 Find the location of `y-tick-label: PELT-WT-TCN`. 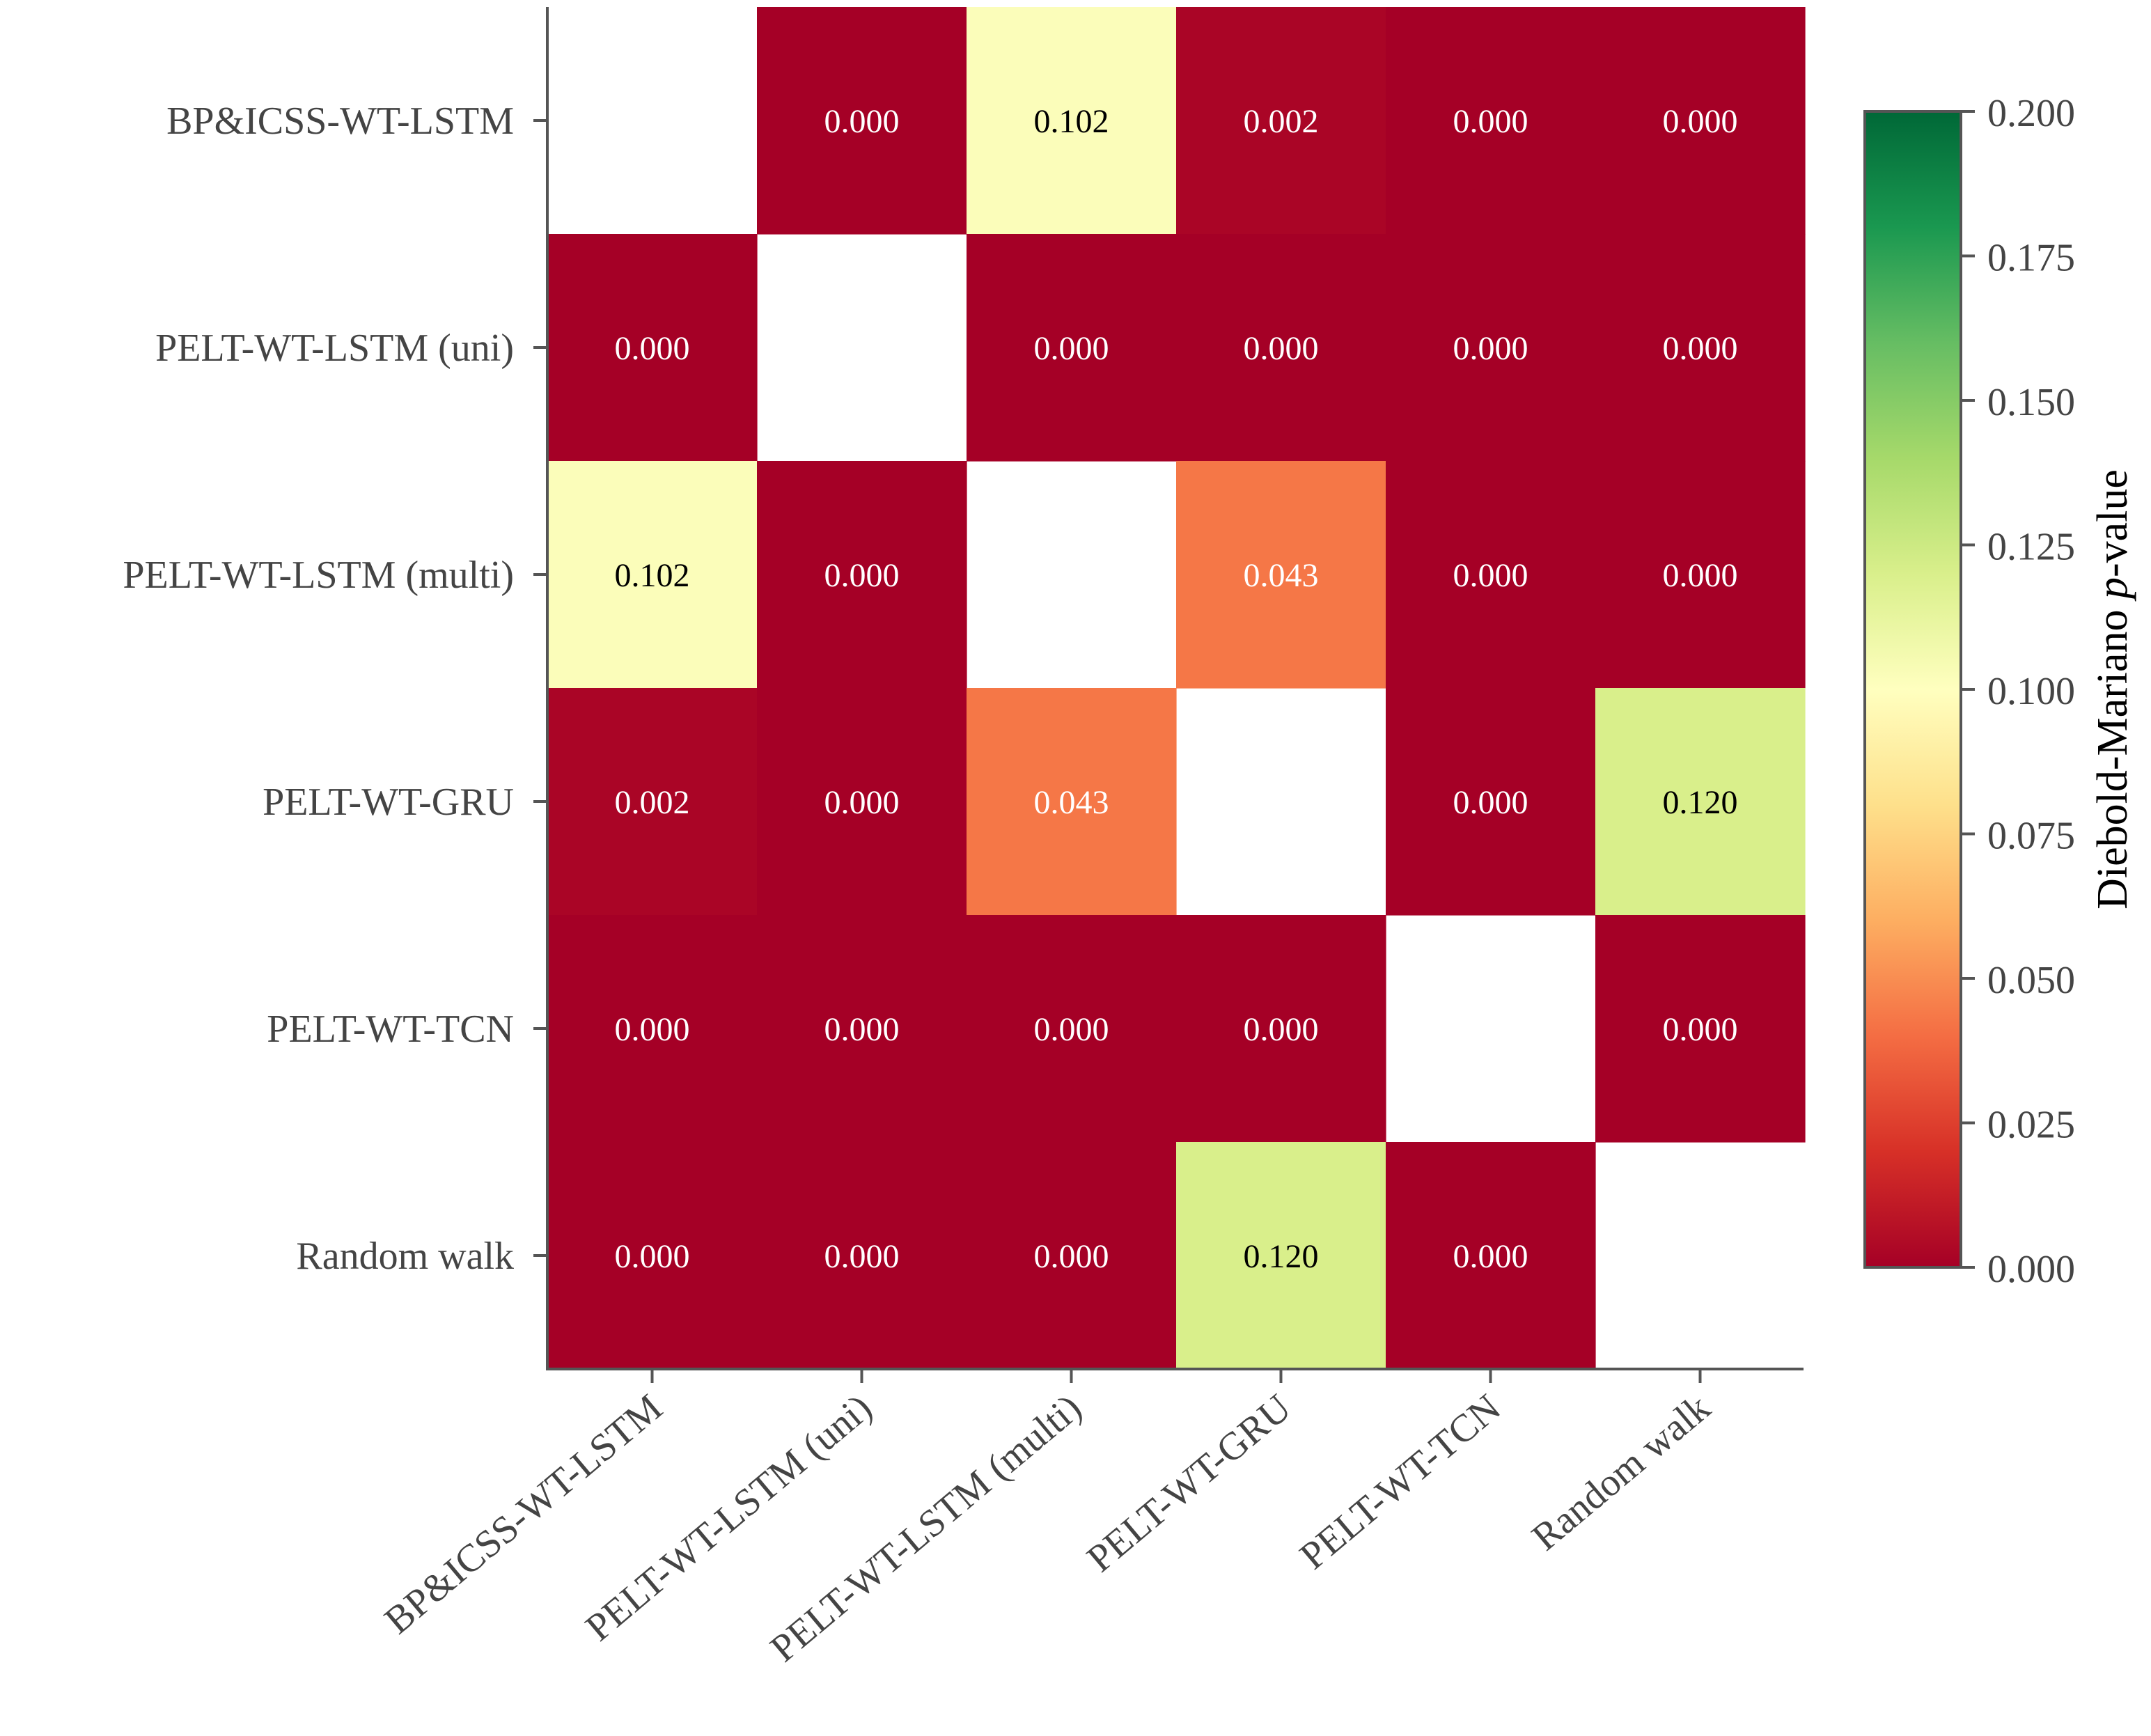

y-tick-label: PELT-WT-TCN is located at coordinates (390, 1030).